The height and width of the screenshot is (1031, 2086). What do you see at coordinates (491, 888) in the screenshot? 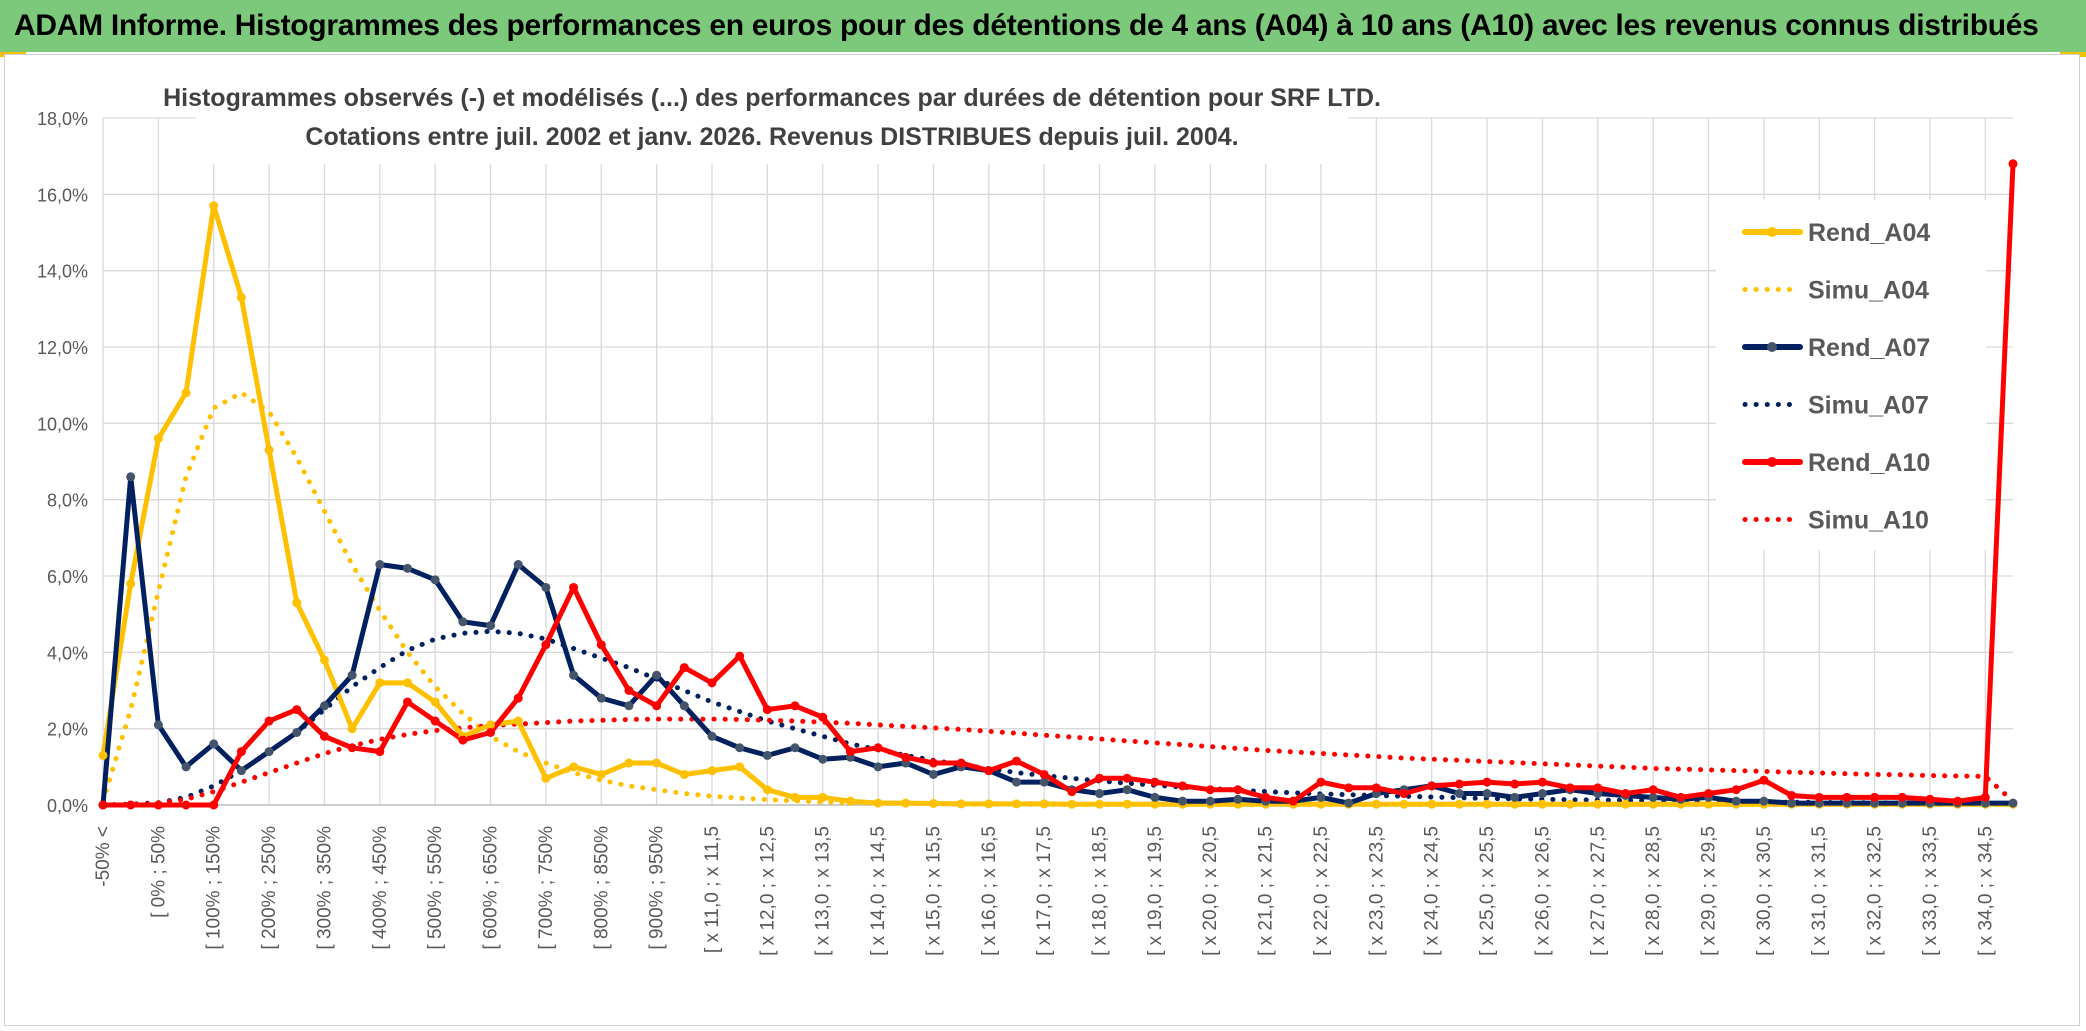
I see `x-tick-label: [ 600% ; 650%` at bounding box center [491, 888].